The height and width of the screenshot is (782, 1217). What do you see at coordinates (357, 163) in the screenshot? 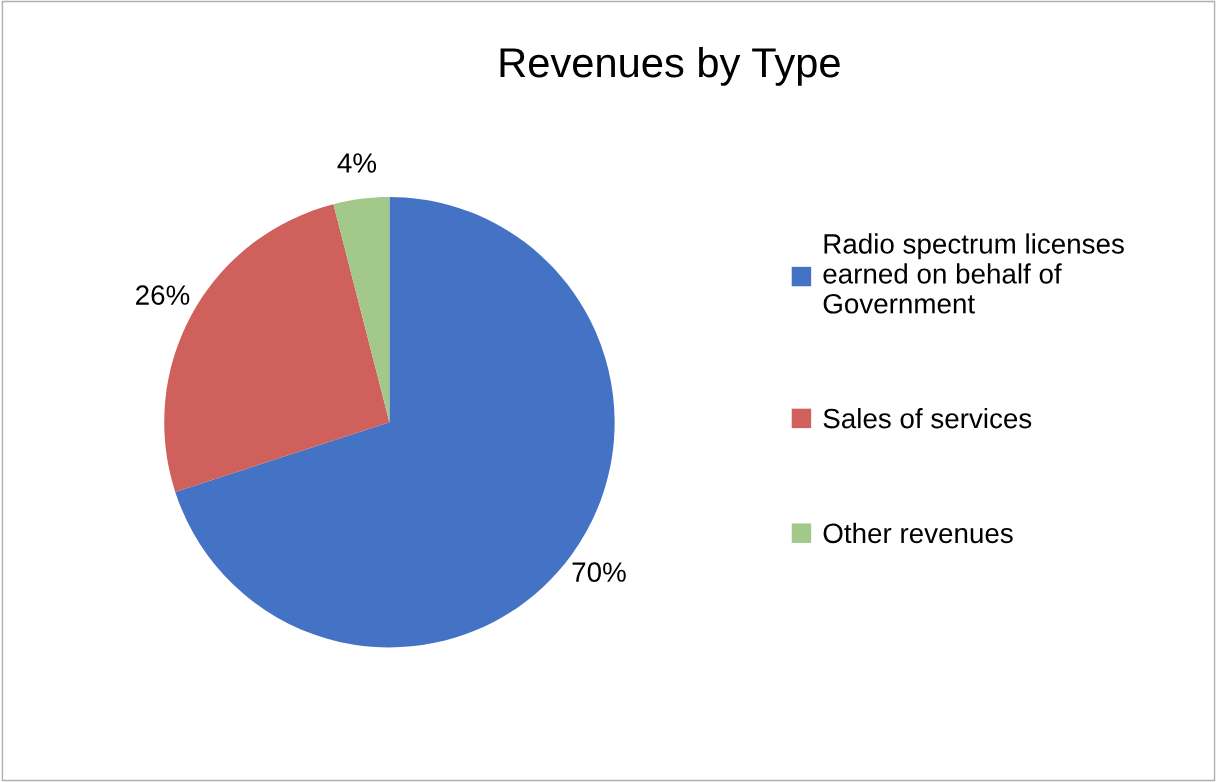
I see `data-label: 4%` at bounding box center [357, 163].